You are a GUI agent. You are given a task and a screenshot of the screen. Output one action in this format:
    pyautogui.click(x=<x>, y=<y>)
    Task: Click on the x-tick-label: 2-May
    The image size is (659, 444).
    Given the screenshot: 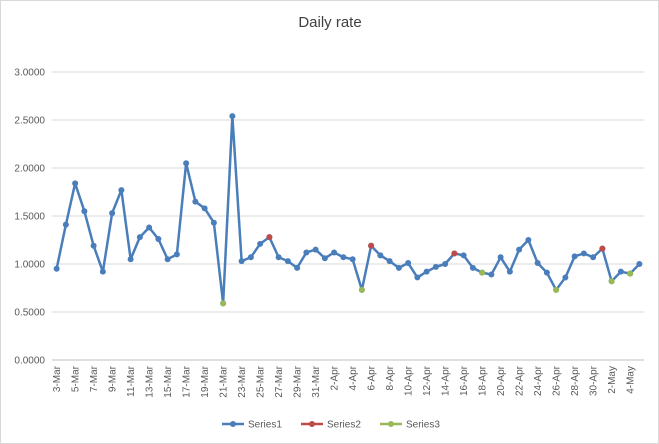 What is the action you would take?
    pyautogui.click(x=612, y=380)
    